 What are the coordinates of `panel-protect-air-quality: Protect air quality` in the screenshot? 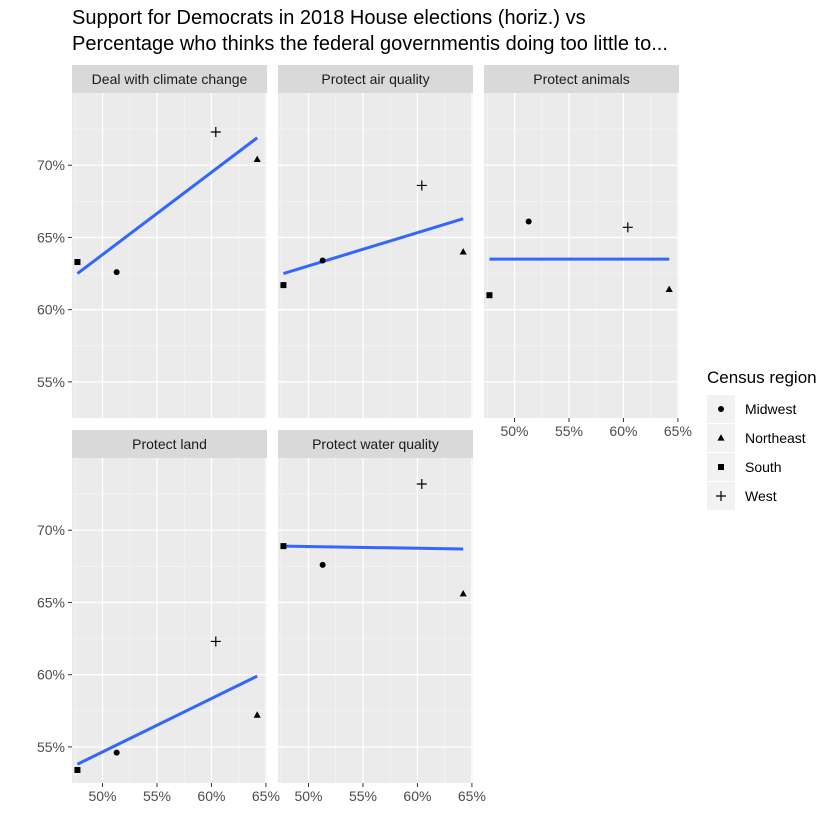 It's located at (375, 241).